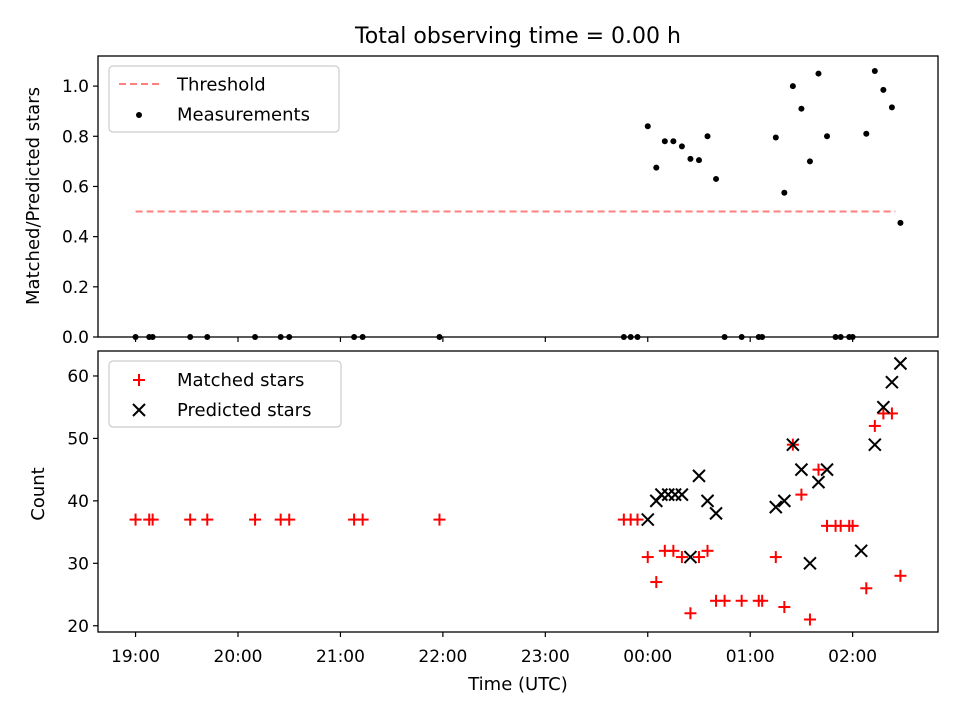 Image resolution: width=960 pixels, height=720 pixels. What do you see at coordinates (494, 339) in the screenshot?
I see `ratio-x-ticks` at bounding box center [494, 339].